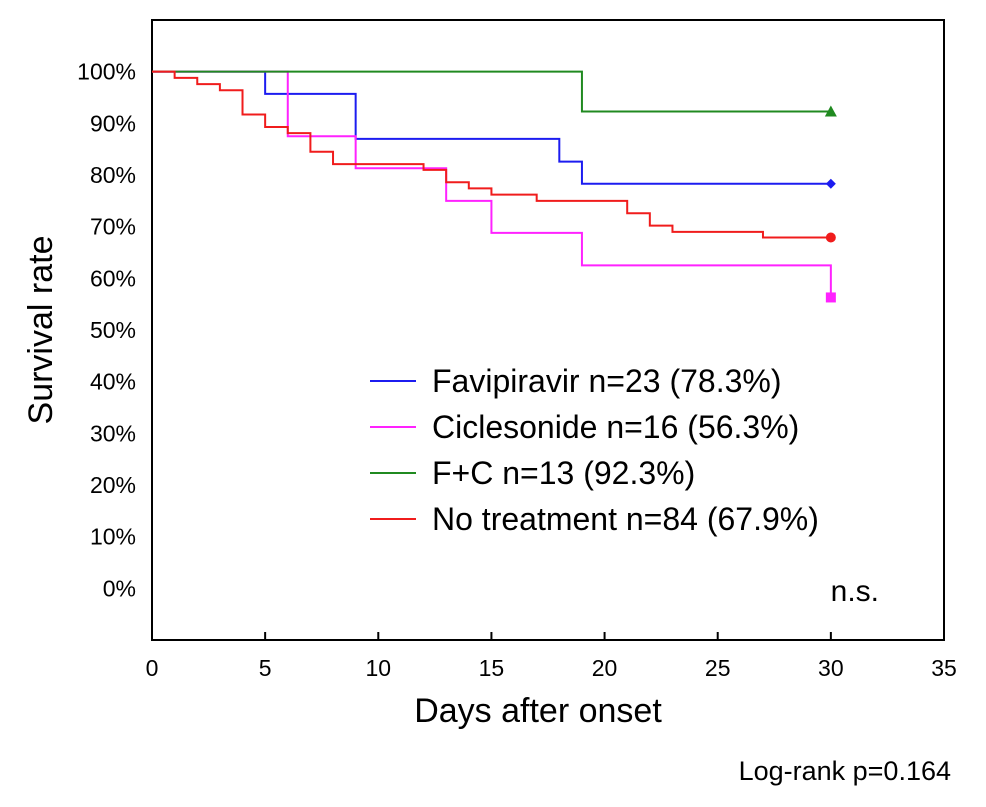 This screenshot has height=807, width=986. What do you see at coordinates (944, 668) in the screenshot?
I see `x-tick-label: 35` at bounding box center [944, 668].